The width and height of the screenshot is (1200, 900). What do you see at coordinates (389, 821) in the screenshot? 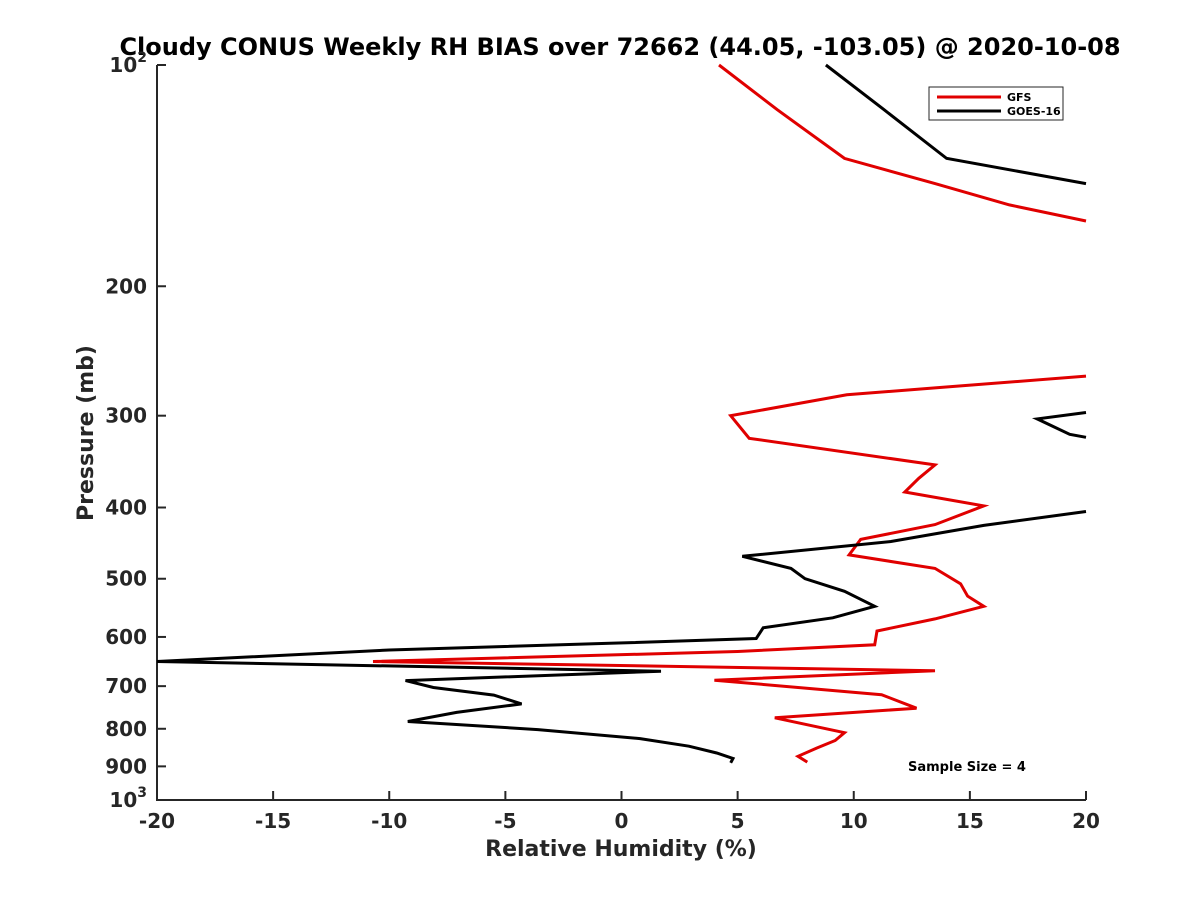
I see `x-tick-label: -10` at bounding box center [389, 821].